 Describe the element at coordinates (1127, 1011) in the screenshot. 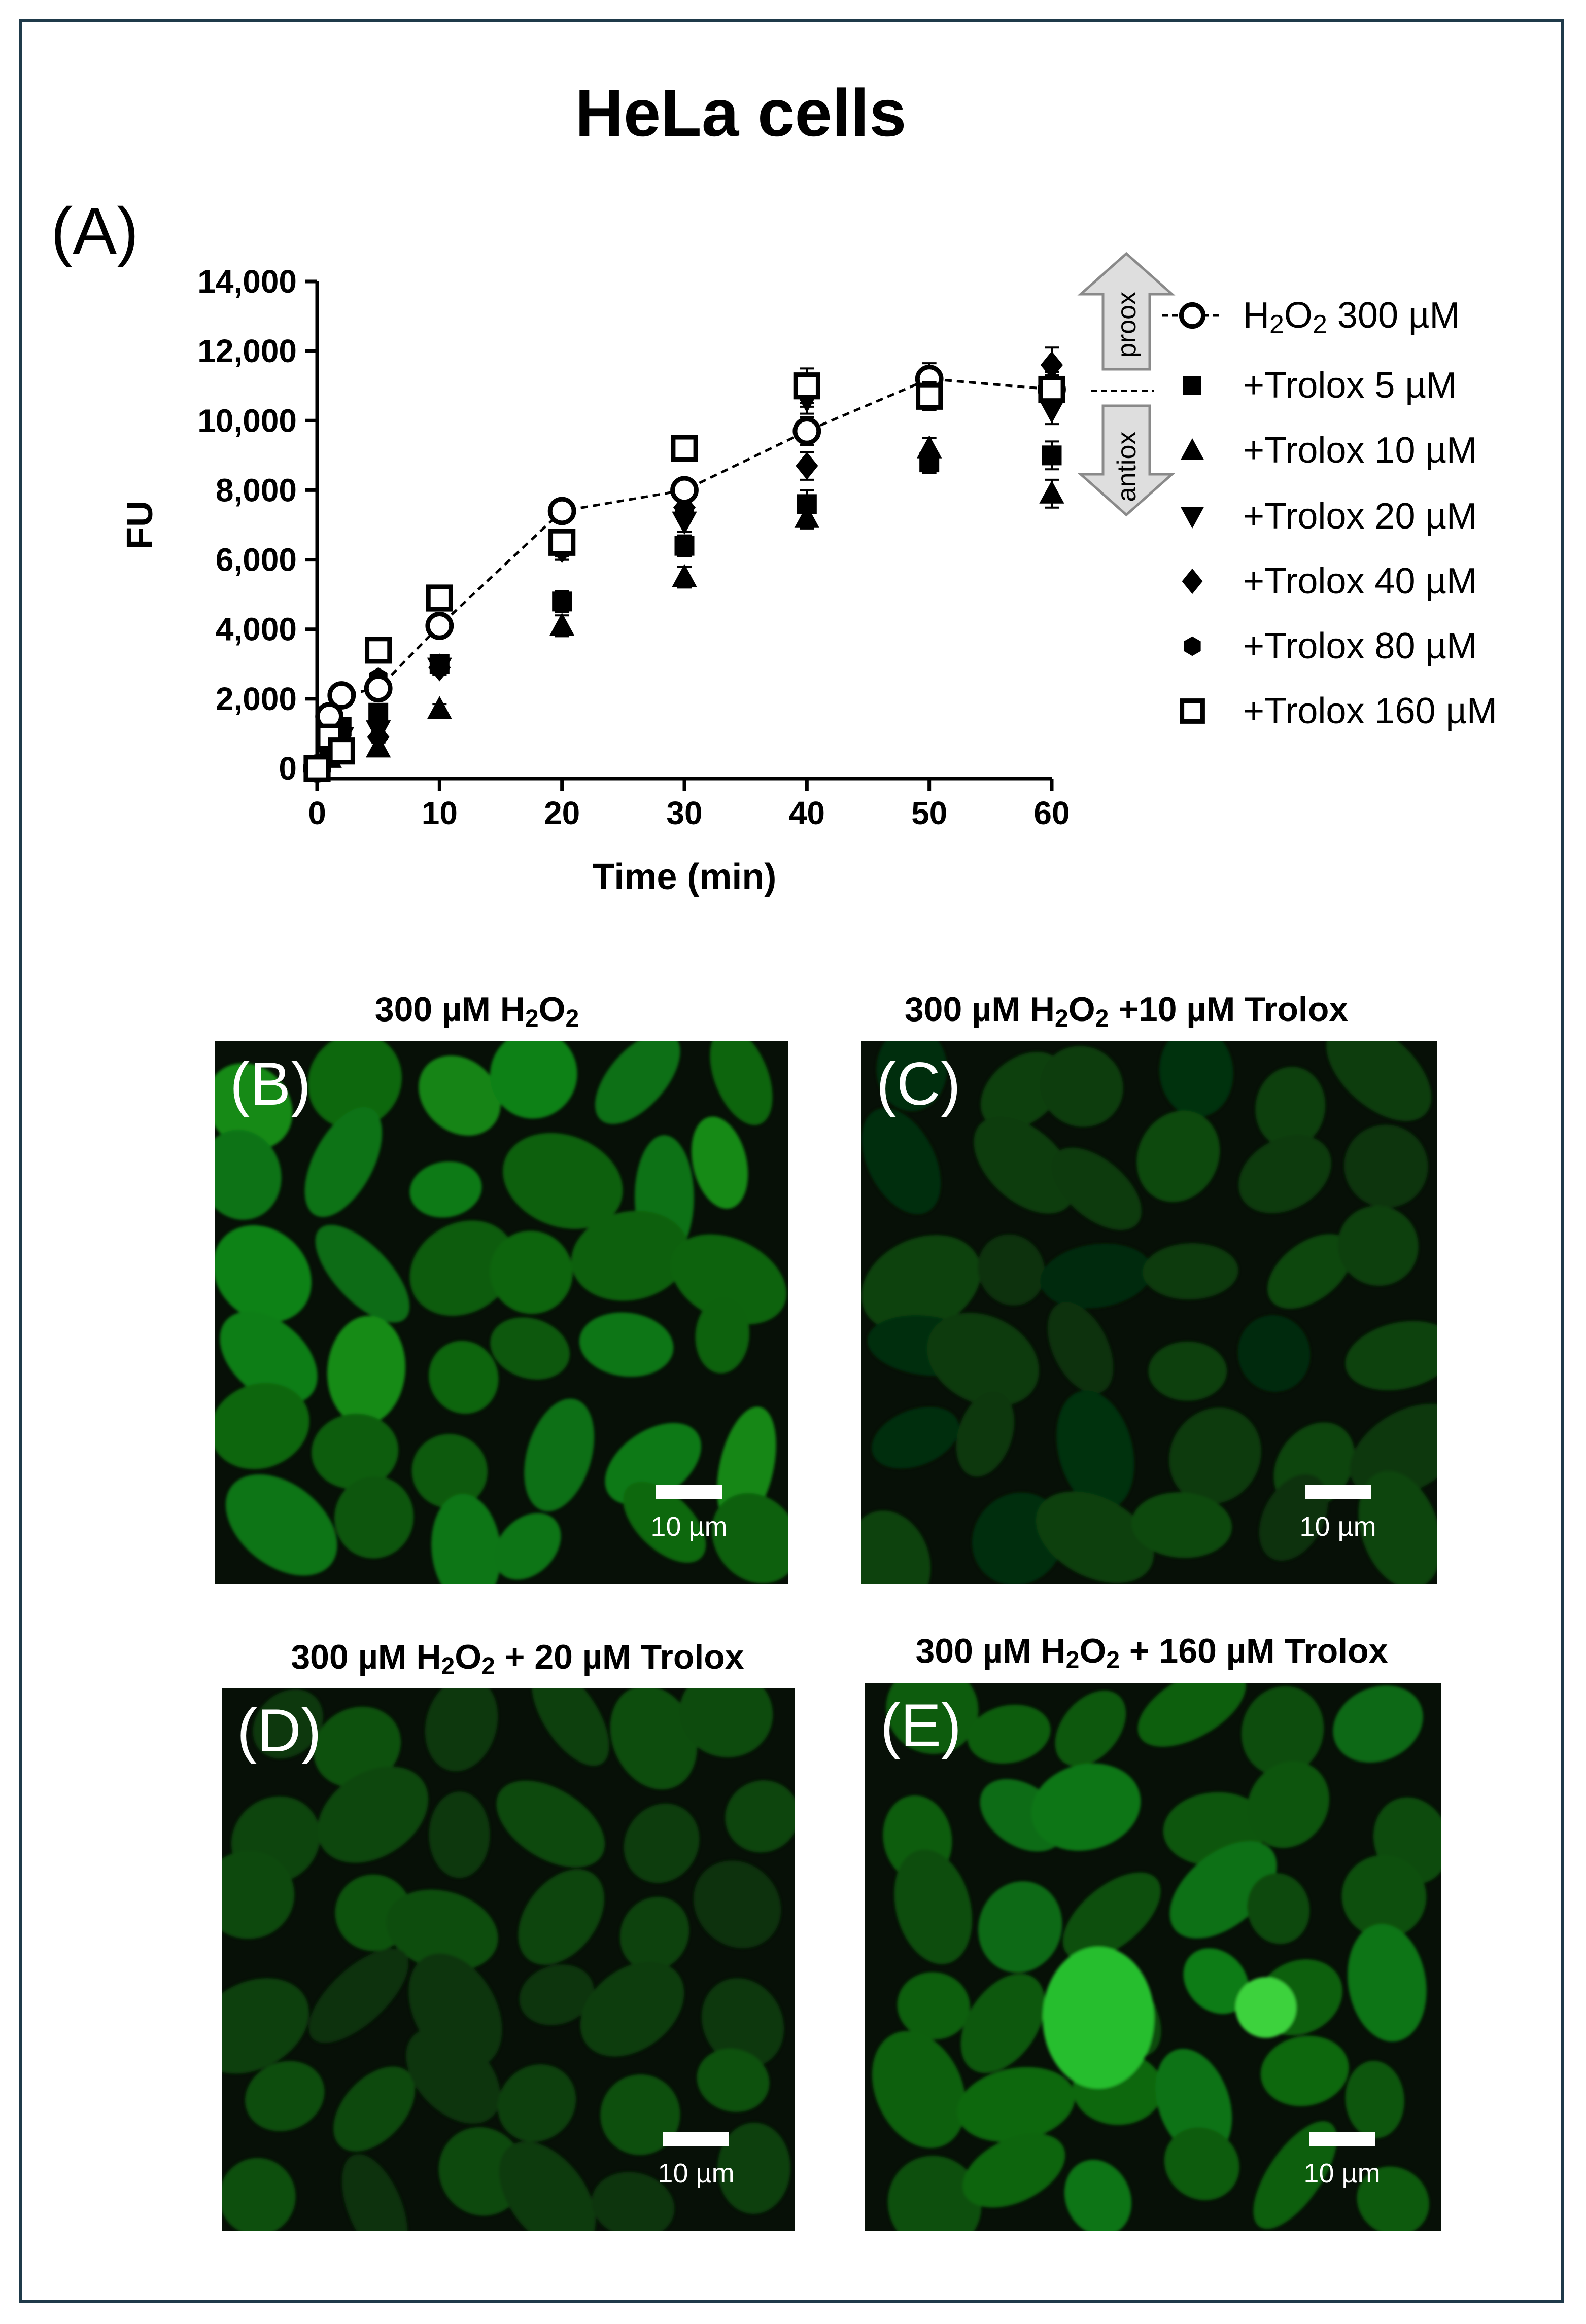

I see `micrograph-title: 300 µM H2O2 +10 µM Trolox` at that location.